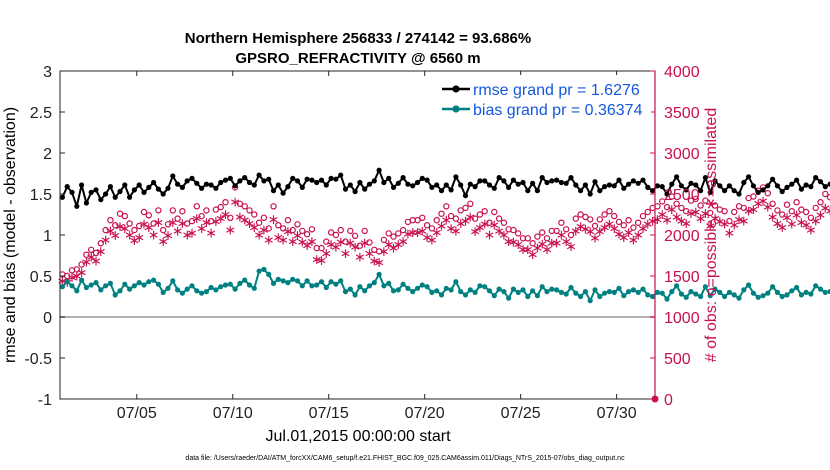  I want to click on right-tick-label: 2000, so click(682, 236).